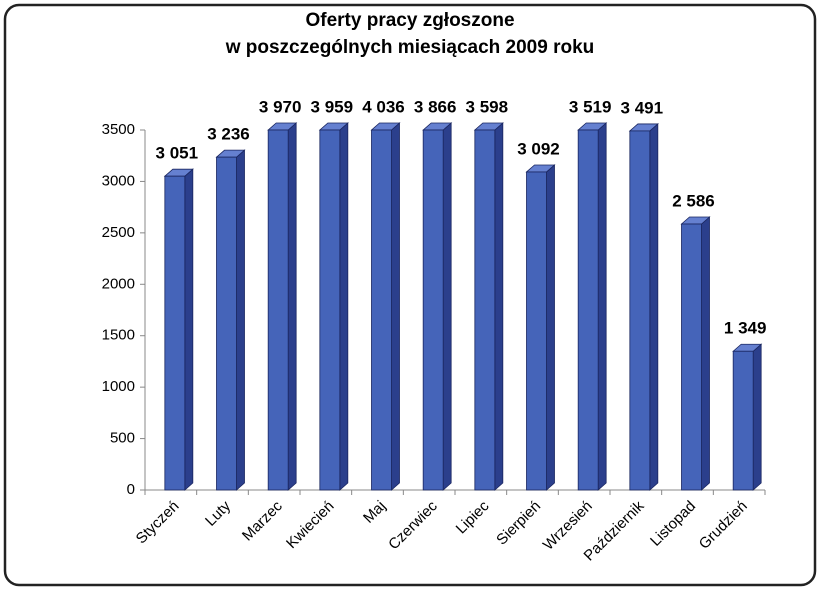 The width and height of the screenshot is (821, 590). What do you see at coordinates (538, 148) in the screenshot?
I see `value-label: 3 092` at bounding box center [538, 148].